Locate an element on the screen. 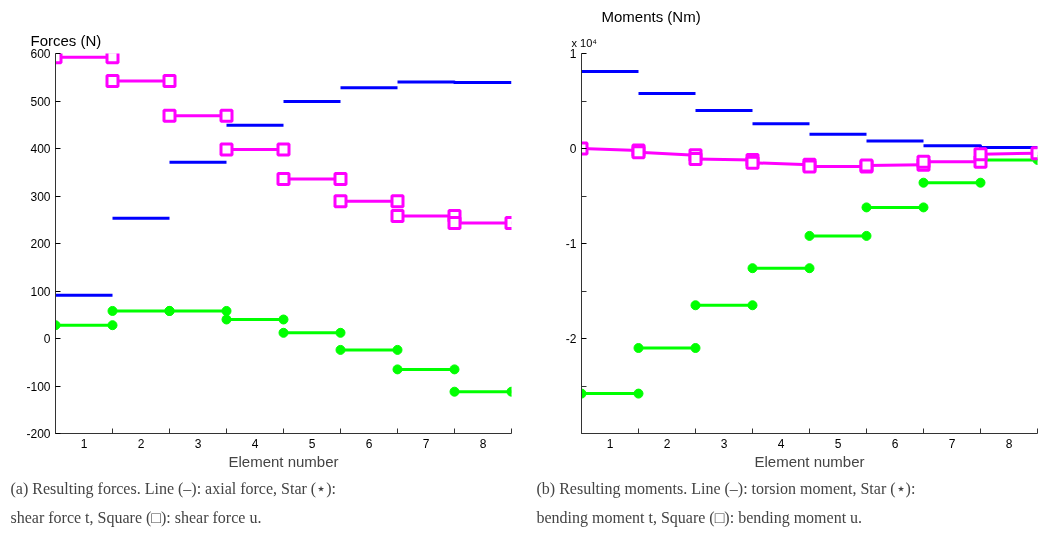  y-tick-label: -200 is located at coordinates (38, 434).